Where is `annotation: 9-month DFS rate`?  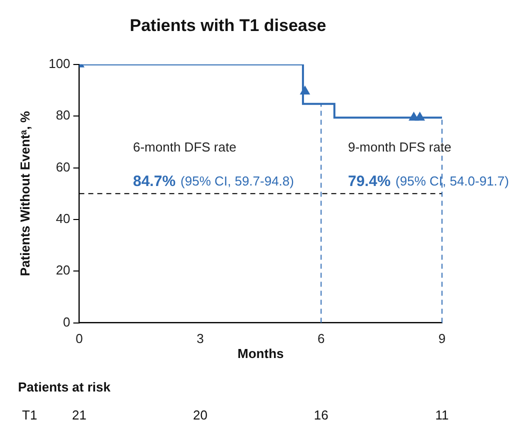
annotation: 9-month DFS rate is located at coordinates (400, 147).